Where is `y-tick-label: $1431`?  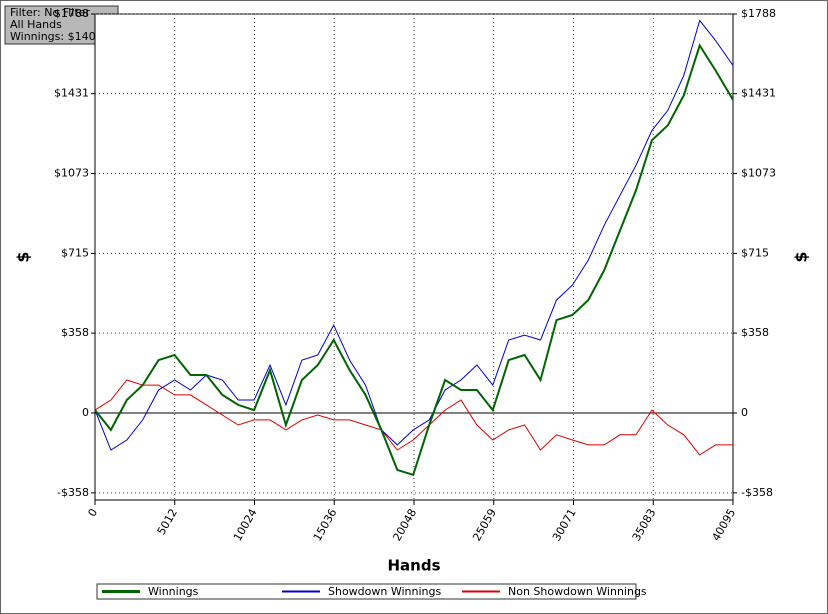 y-tick-label: $1431 is located at coordinates (71, 93).